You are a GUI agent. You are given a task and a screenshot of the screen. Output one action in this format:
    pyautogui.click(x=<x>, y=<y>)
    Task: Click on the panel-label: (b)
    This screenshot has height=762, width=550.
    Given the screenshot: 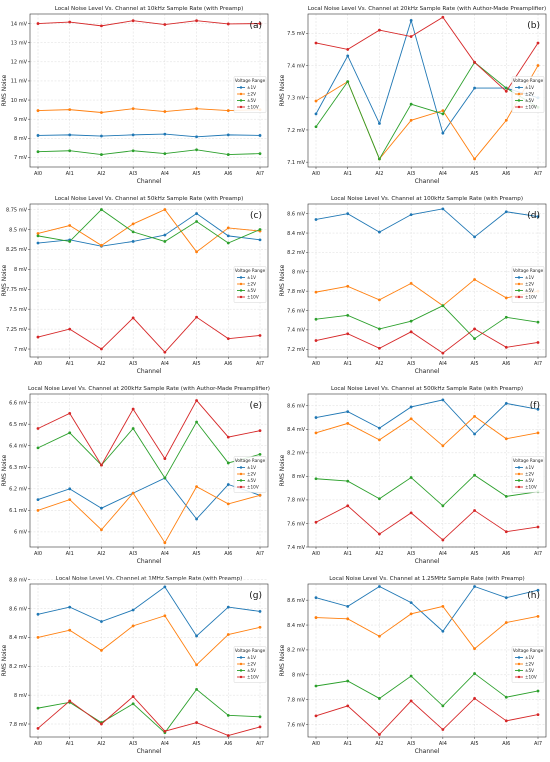 What is the action you would take?
    pyautogui.click(x=533, y=26)
    